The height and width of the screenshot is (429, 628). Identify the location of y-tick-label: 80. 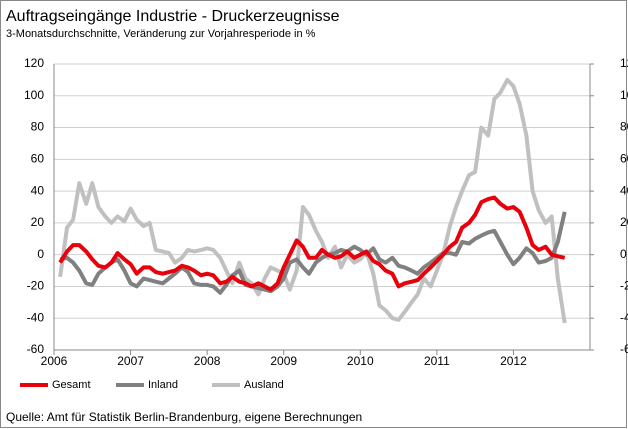
(38, 127).